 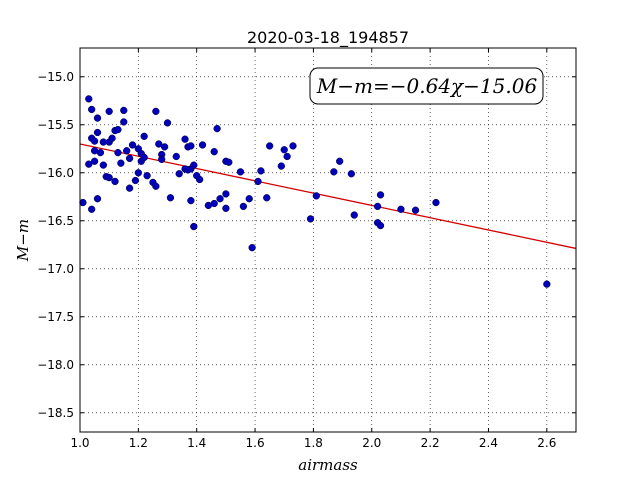 I want to click on x-tick-label: 2.2, so click(x=430, y=443).